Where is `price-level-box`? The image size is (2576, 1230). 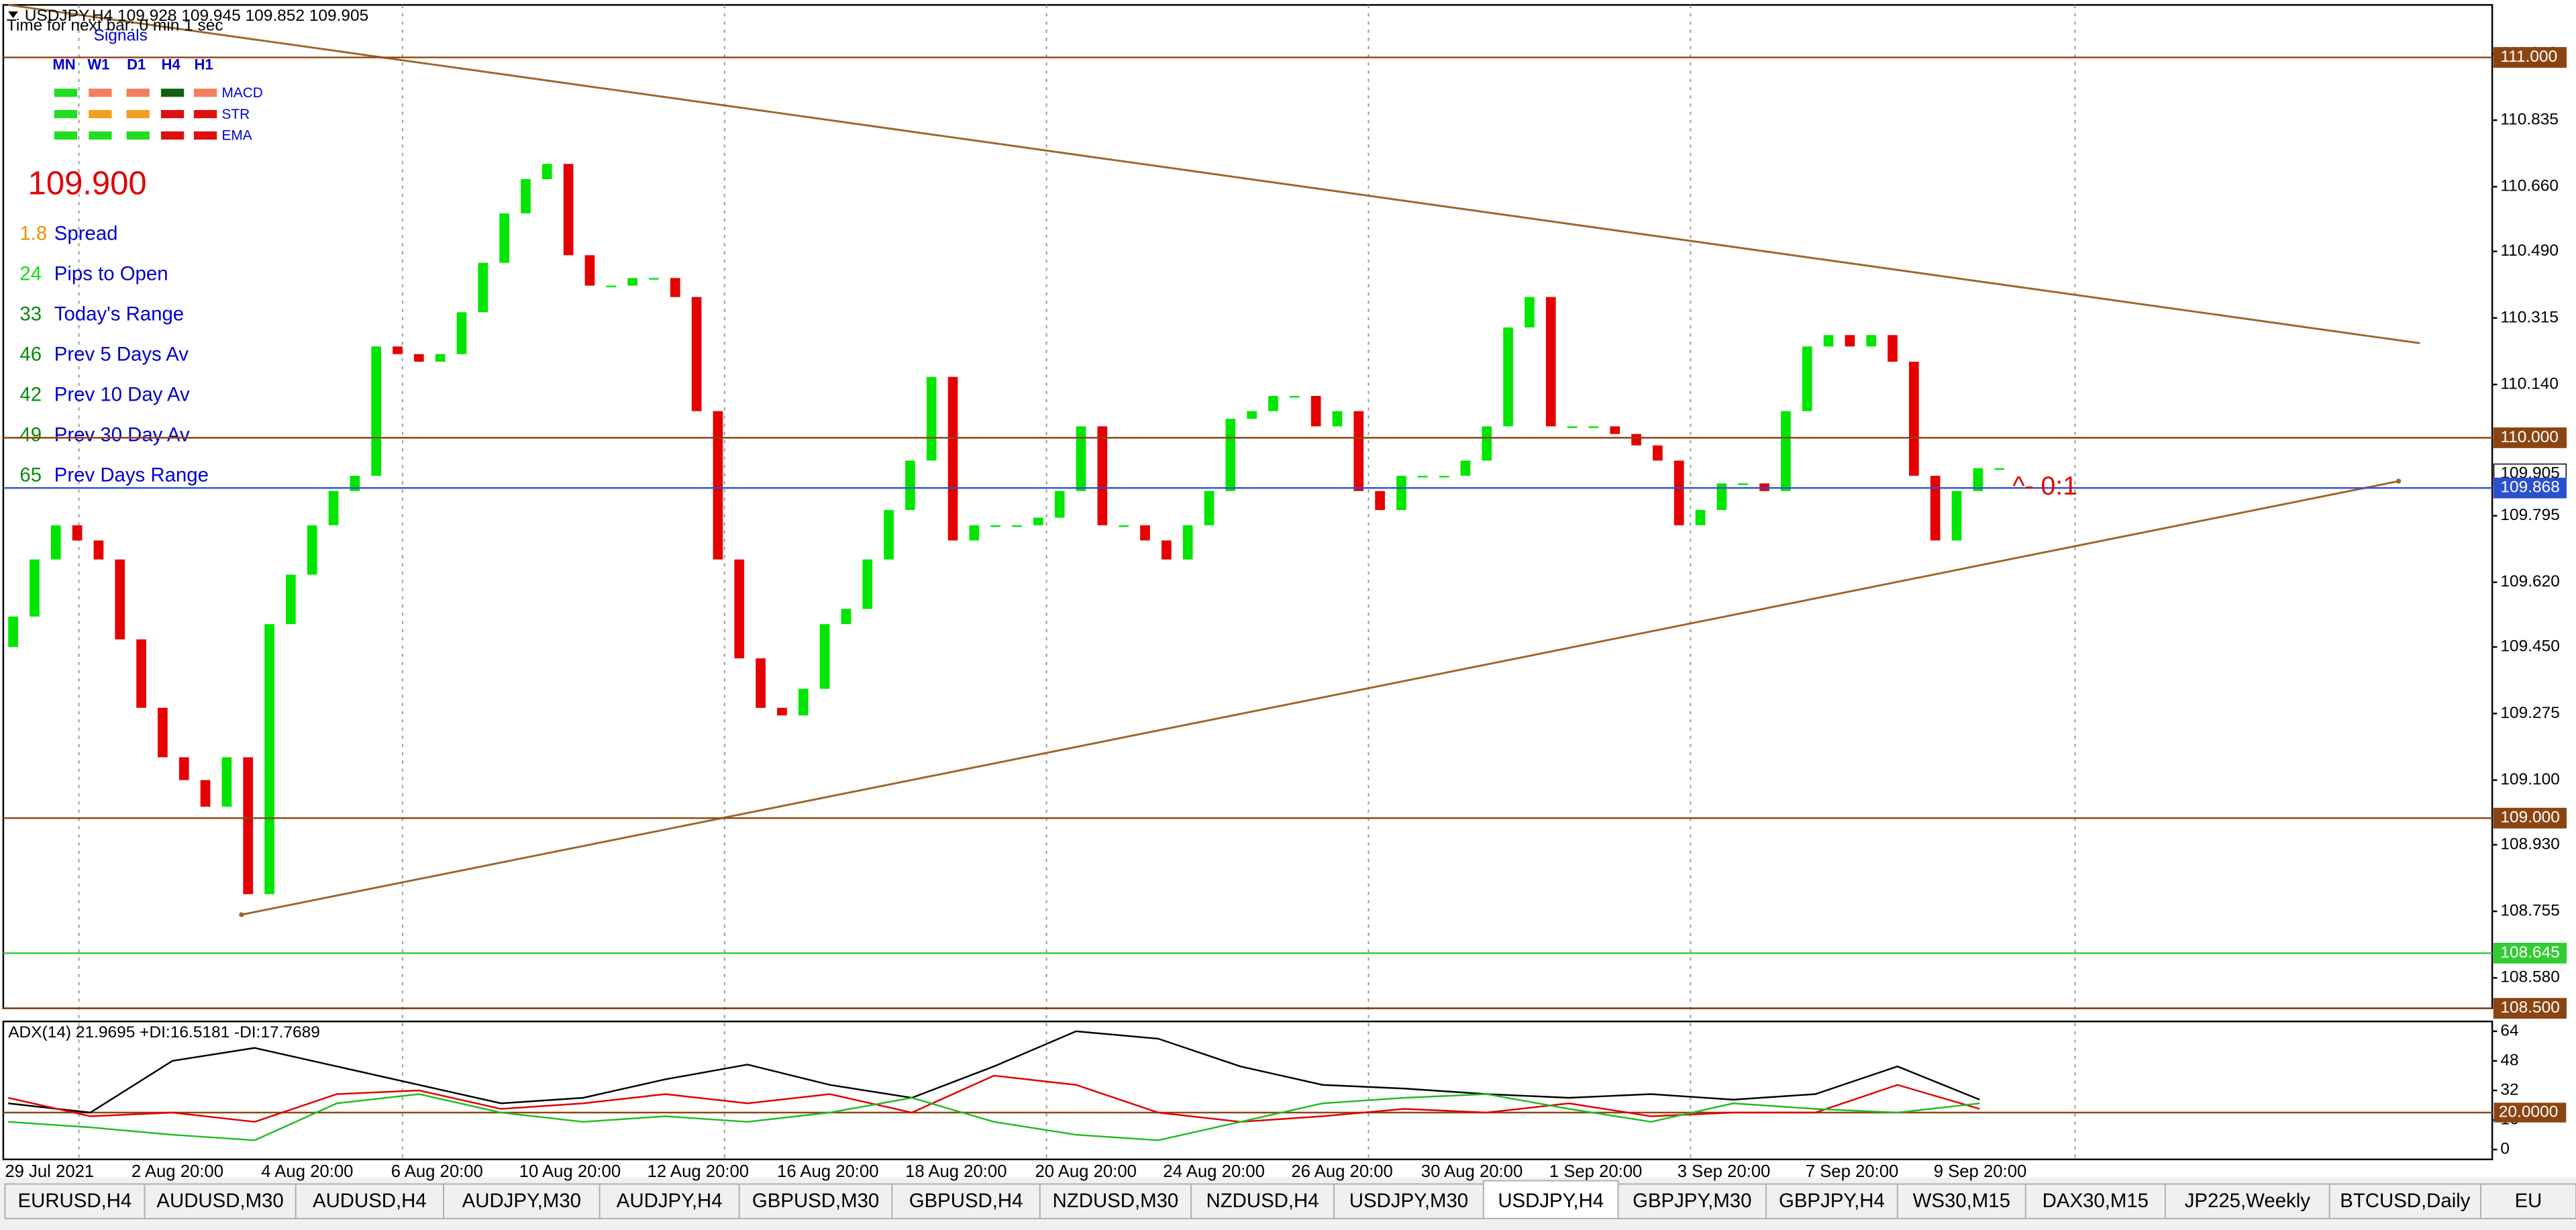 price-level-box is located at coordinates (2530, 1008).